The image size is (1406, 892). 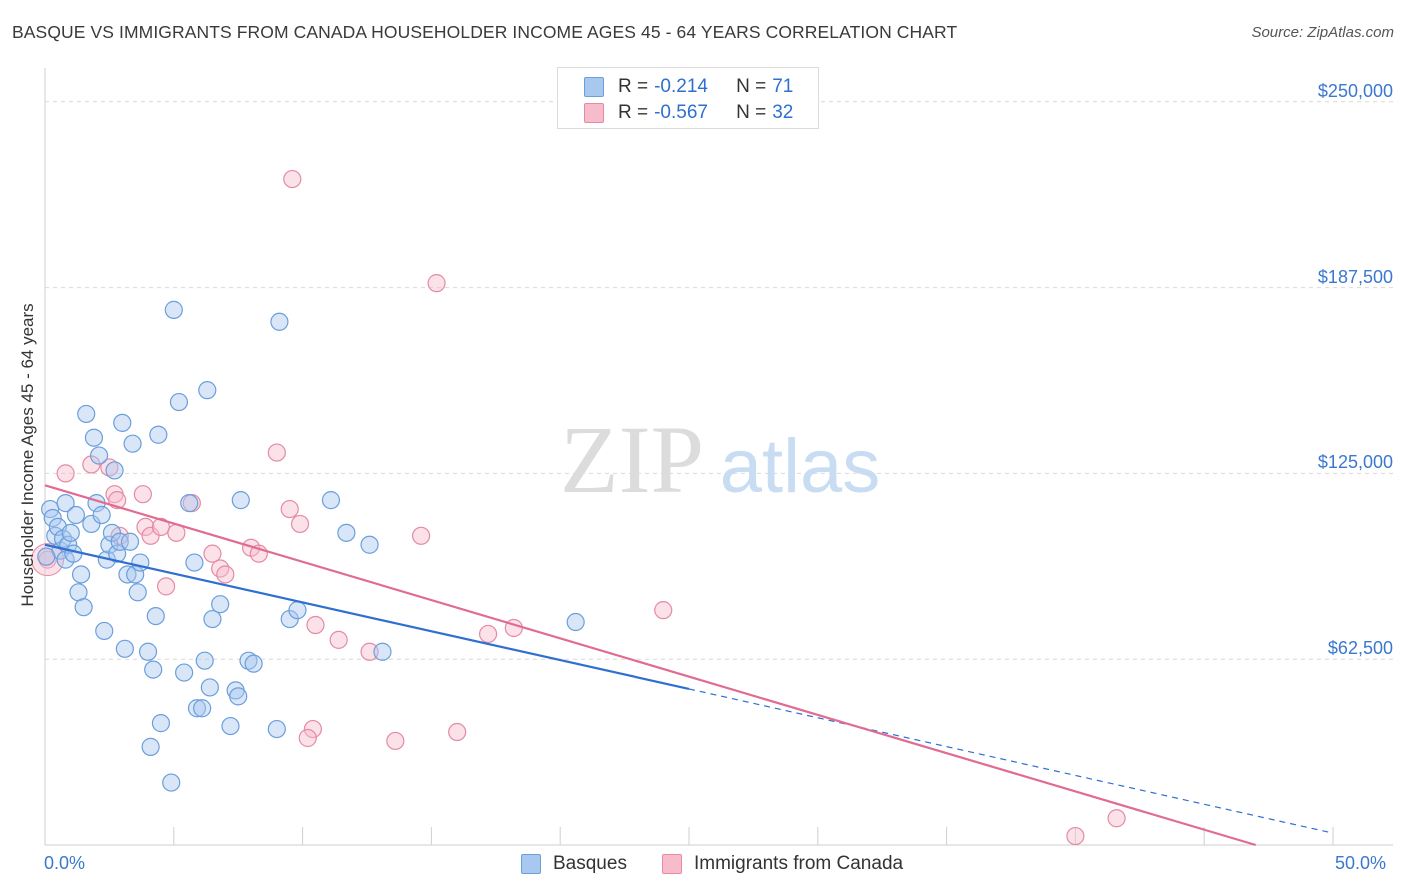 What do you see at coordinates (1355, 90) in the screenshot?
I see `y-tick-label: $250,000` at bounding box center [1355, 90].